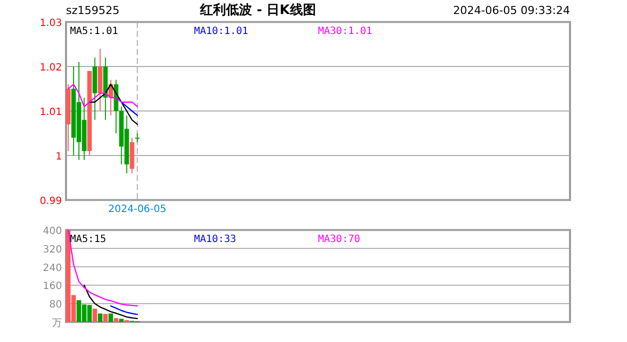  What do you see at coordinates (94, 31) in the screenshot?
I see `text: MA5:1.01` at bounding box center [94, 31].